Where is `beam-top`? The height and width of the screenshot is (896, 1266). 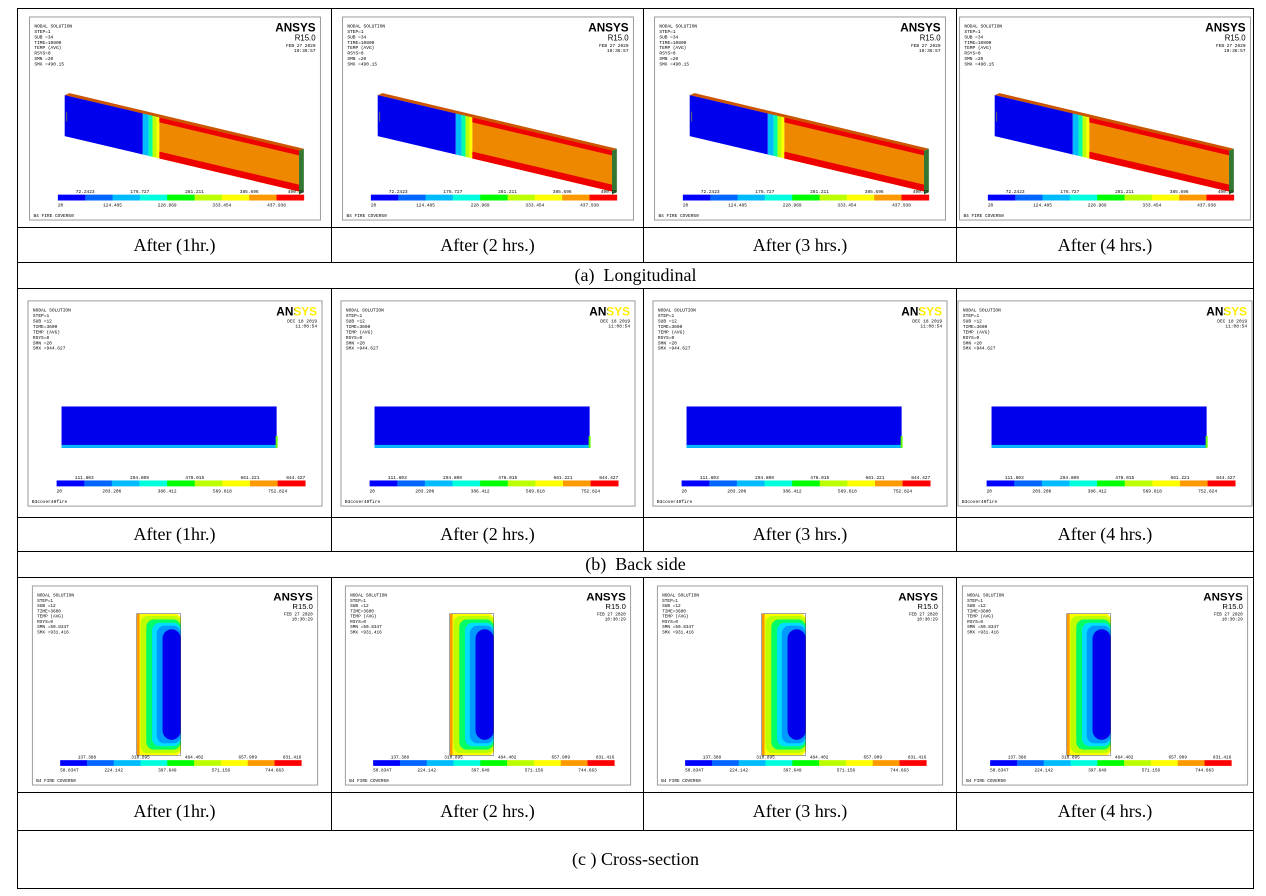 beam-top is located at coordinates (809, 121).